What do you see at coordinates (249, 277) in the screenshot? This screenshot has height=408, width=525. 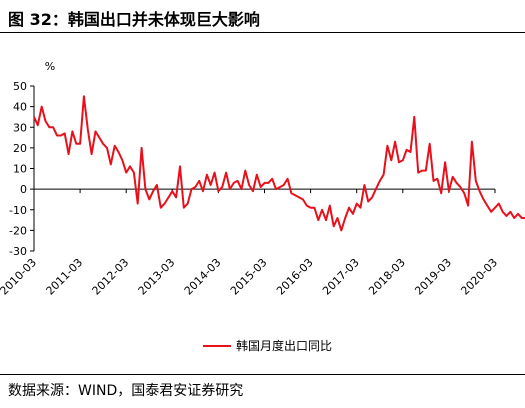 I see `x-tick-label: 2015-03` at bounding box center [249, 277].